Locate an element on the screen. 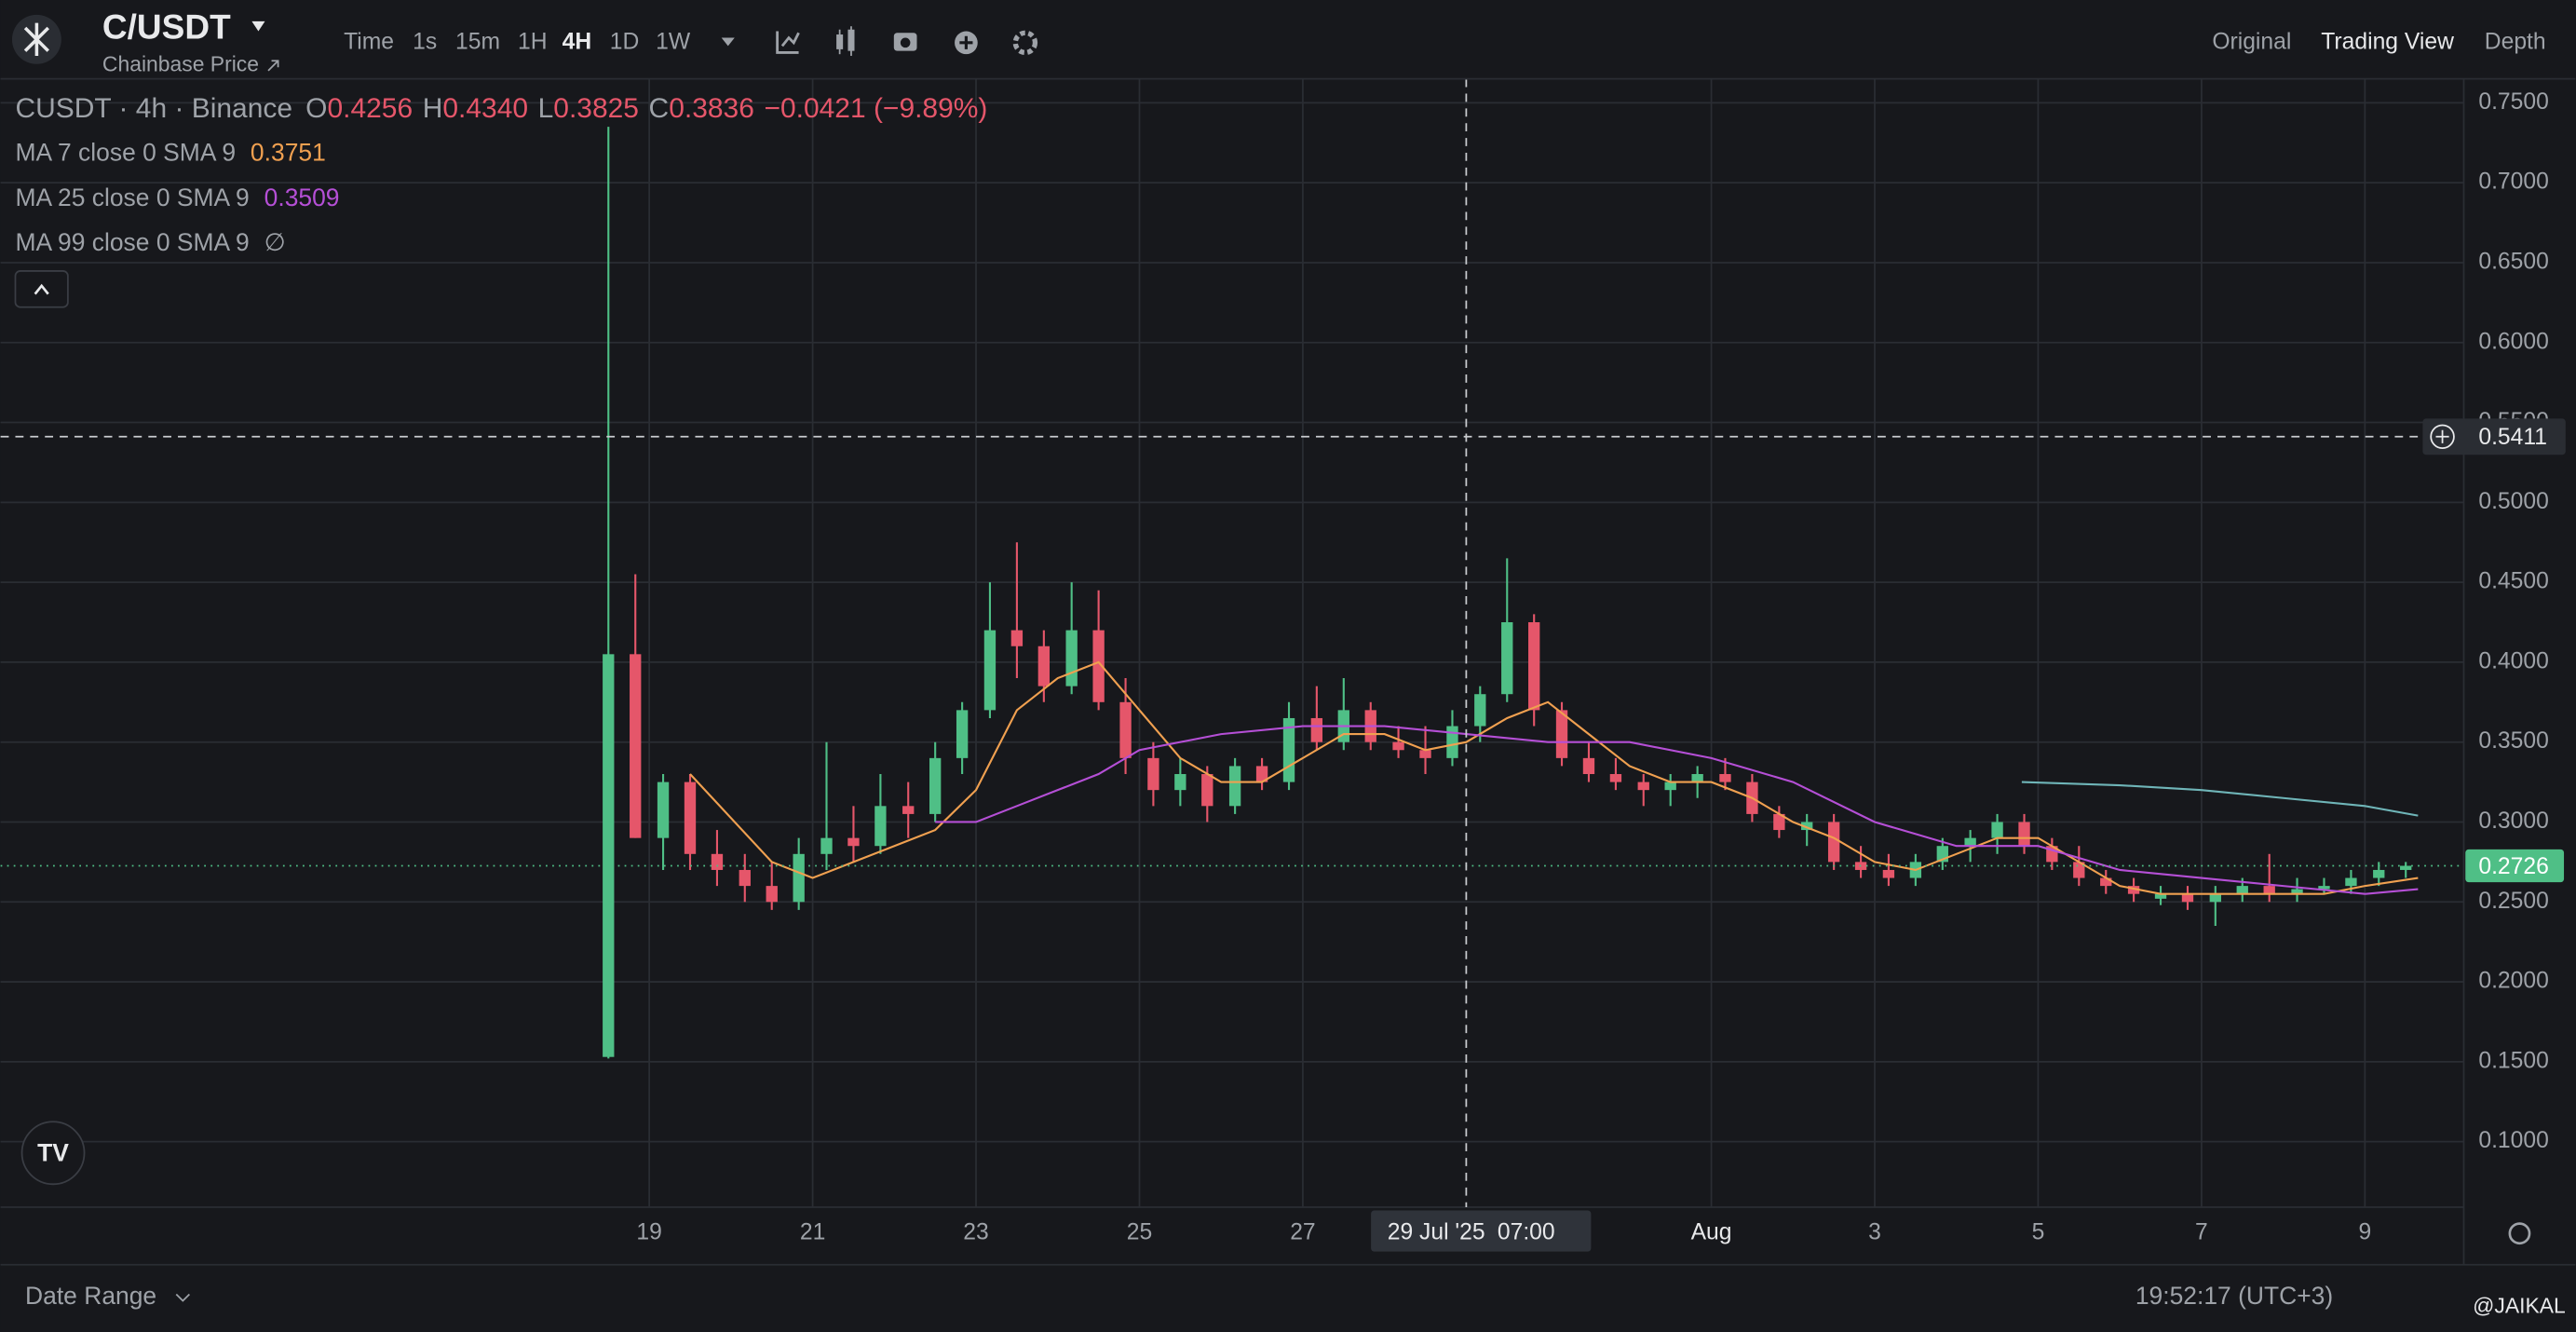  ohlc-value: 0.3836 is located at coordinates (711, 109).